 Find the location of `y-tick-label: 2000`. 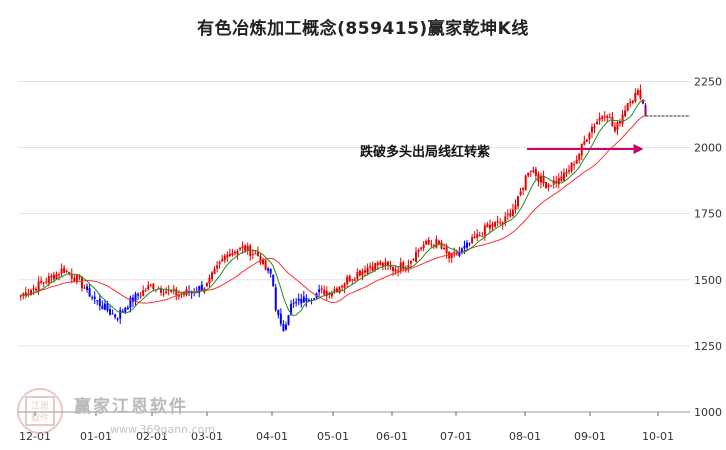

y-tick-label: 2000 is located at coordinates (708, 148).